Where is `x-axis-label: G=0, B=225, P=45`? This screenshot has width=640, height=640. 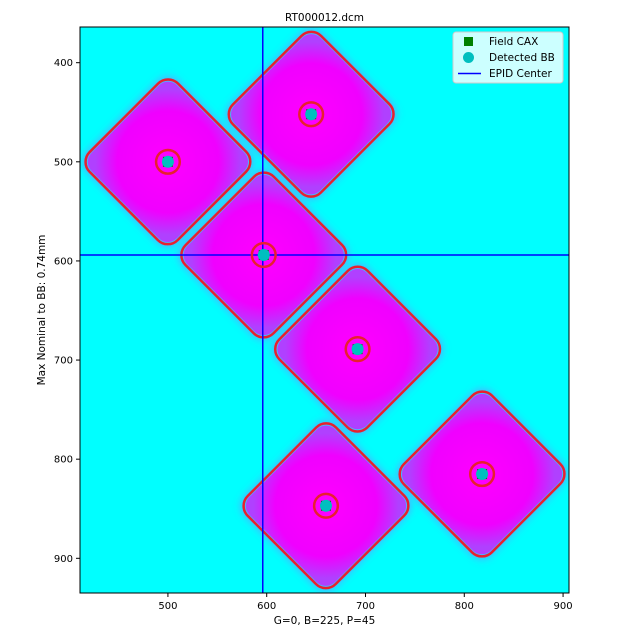
x-axis-label: G=0, B=225, P=45 is located at coordinates (325, 621).